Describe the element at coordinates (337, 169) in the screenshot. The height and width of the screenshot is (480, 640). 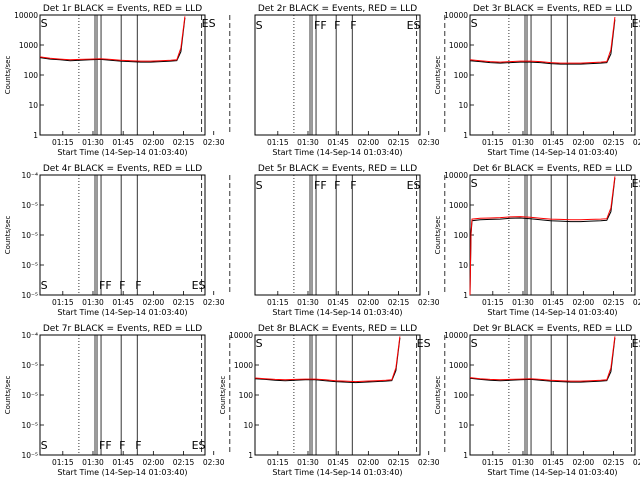
I see `panel-title: Det 5r BLACK = Events, RED = LLD` at that location.